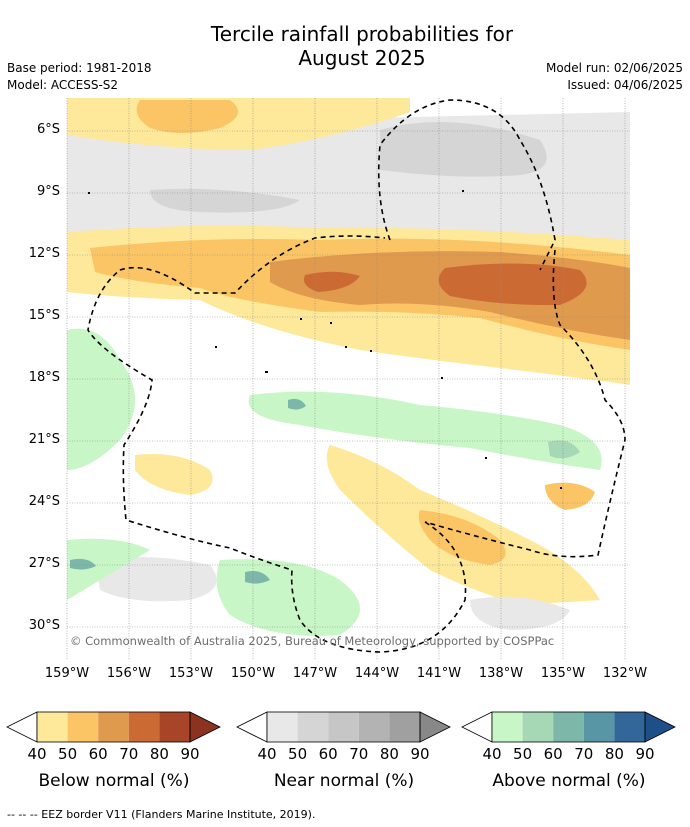 Image resolution: width=690 pixels, height=827 pixels. What do you see at coordinates (523, 754) in the screenshot?
I see `cbar-above-tick-50: 50` at bounding box center [523, 754].